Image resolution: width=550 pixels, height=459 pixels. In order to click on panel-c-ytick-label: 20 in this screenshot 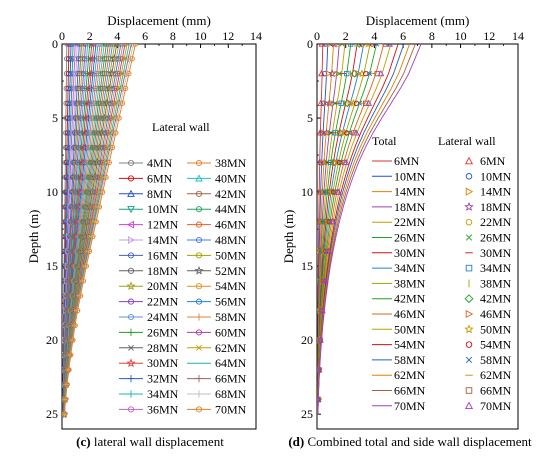, I will do `click(52, 340)`.